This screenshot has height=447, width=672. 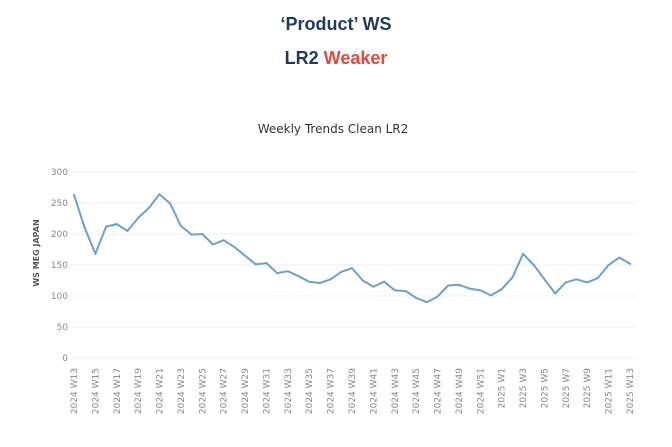 I want to click on y-axis: 0 50 100 150 200 250 300, so click(x=59, y=266).